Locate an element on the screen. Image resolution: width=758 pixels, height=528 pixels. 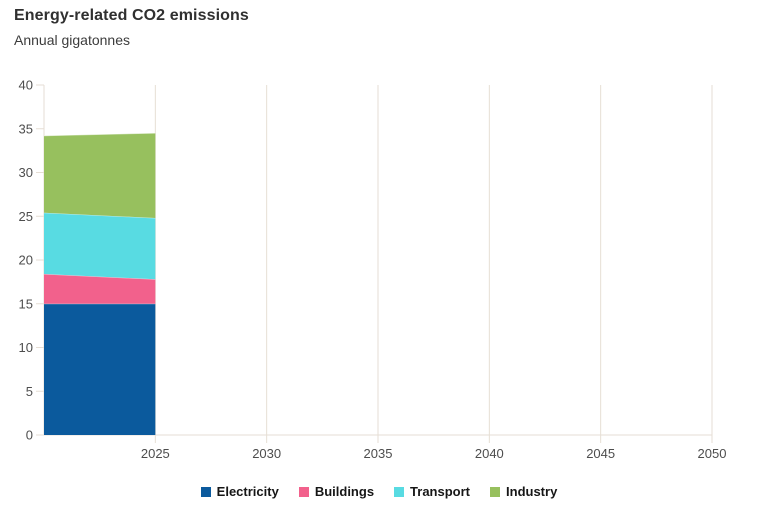
area-industry is located at coordinates (100, 175).